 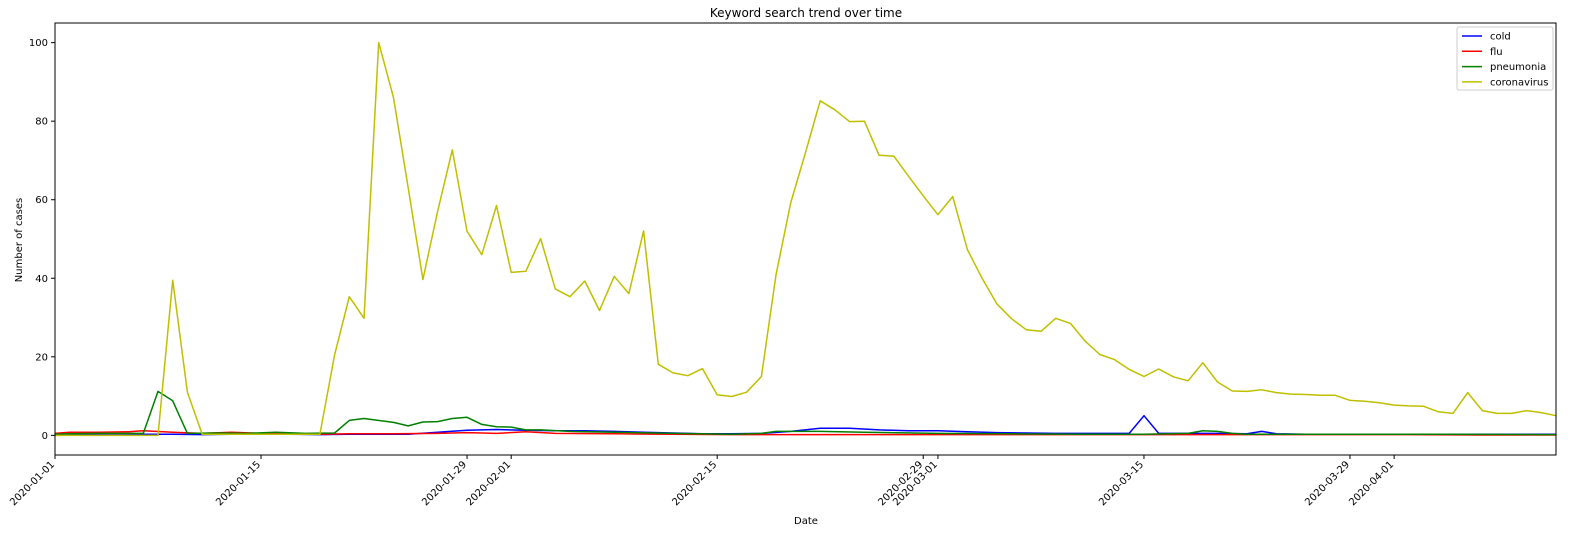 What do you see at coordinates (806, 521) in the screenshot?
I see `x-axis-label: Date` at bounding box center [806, 521].